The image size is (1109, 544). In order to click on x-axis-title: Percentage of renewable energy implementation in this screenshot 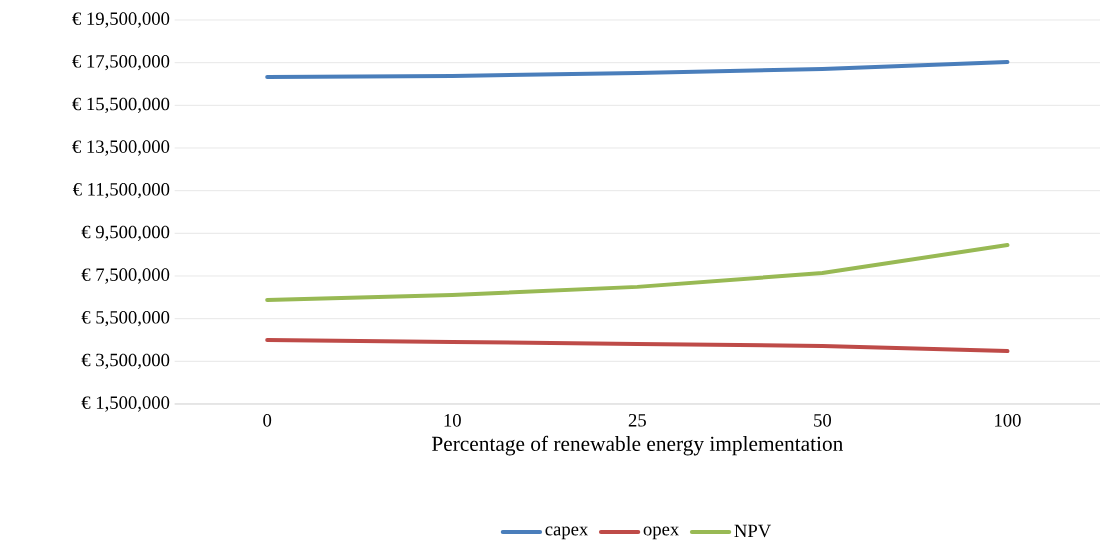, I will do `click(637, 445)`.